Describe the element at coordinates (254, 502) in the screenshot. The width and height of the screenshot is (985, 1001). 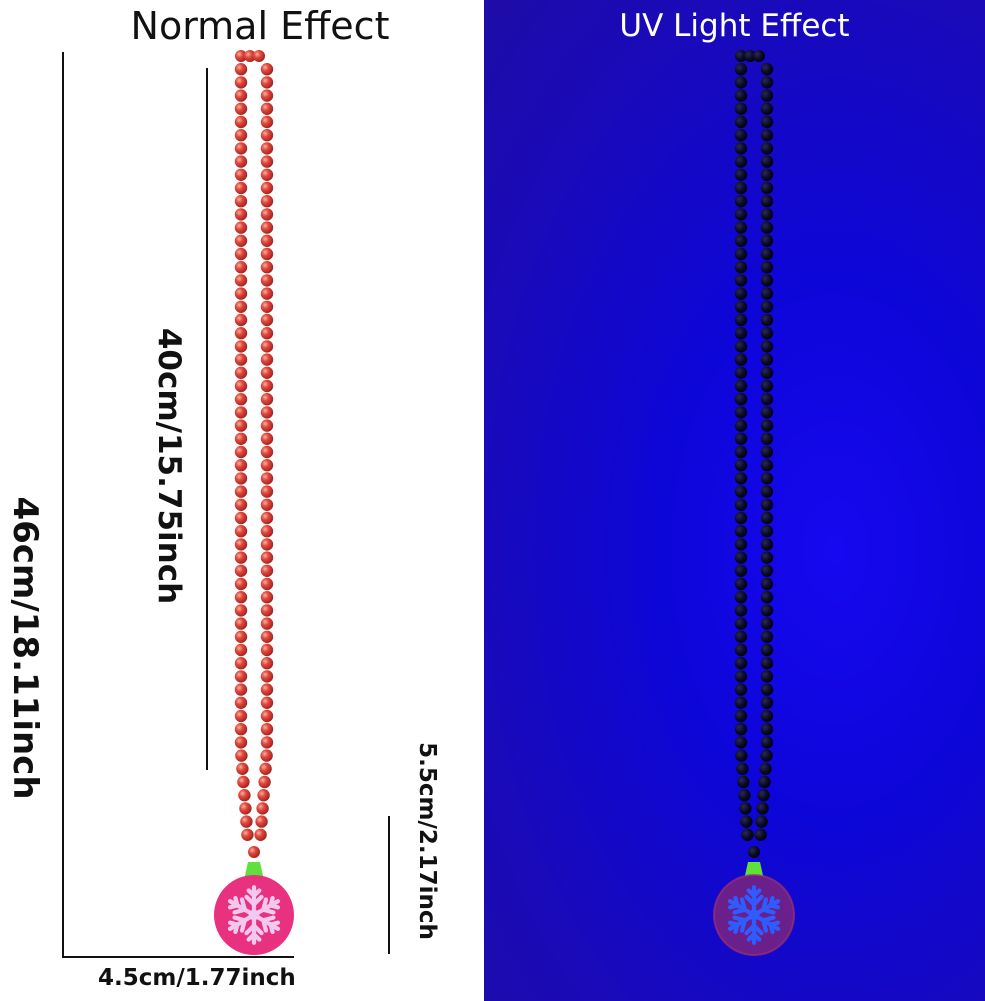
I see `normal-necklace` at that location.